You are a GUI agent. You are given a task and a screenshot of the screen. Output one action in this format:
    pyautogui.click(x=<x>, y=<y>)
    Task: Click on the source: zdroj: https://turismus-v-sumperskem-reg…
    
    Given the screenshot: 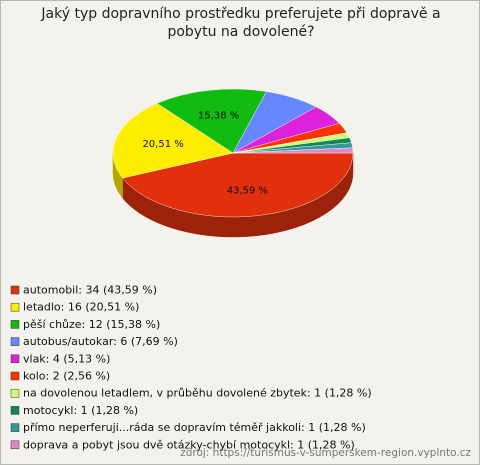 What is the action you would take?
    pyautogui.click(x=325, y=453)
    